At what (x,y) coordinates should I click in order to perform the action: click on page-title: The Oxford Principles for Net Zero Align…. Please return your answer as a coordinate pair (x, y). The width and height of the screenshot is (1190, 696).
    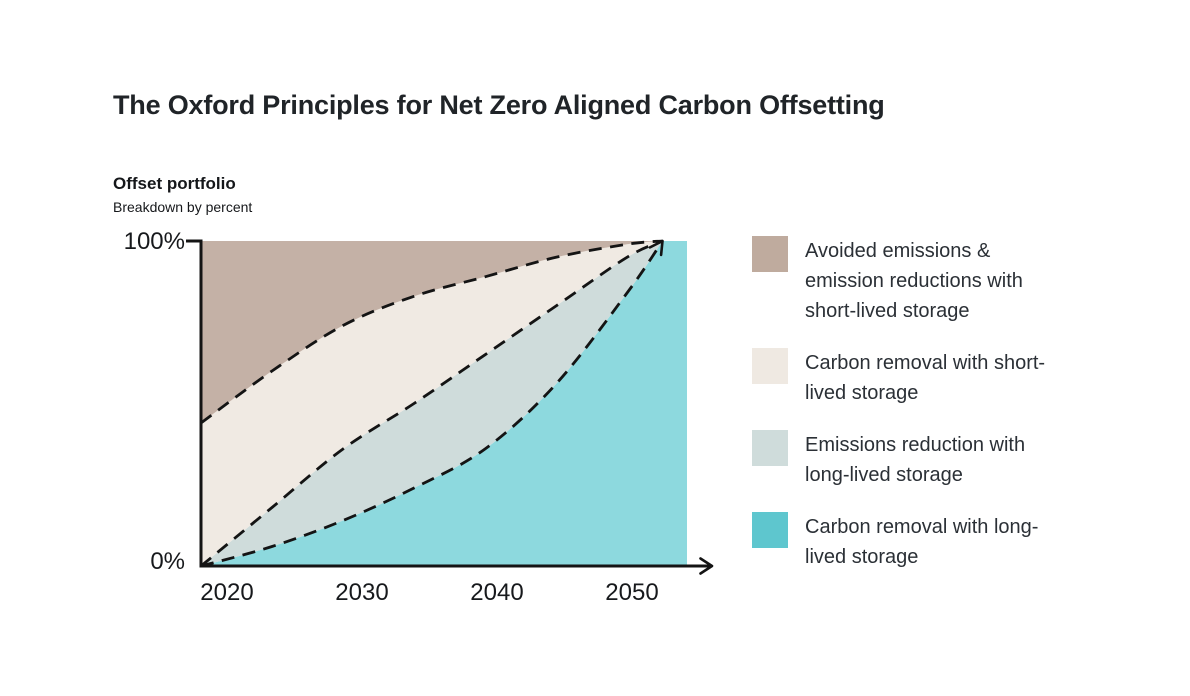
    Looking at the image, I should click on (499, 105).